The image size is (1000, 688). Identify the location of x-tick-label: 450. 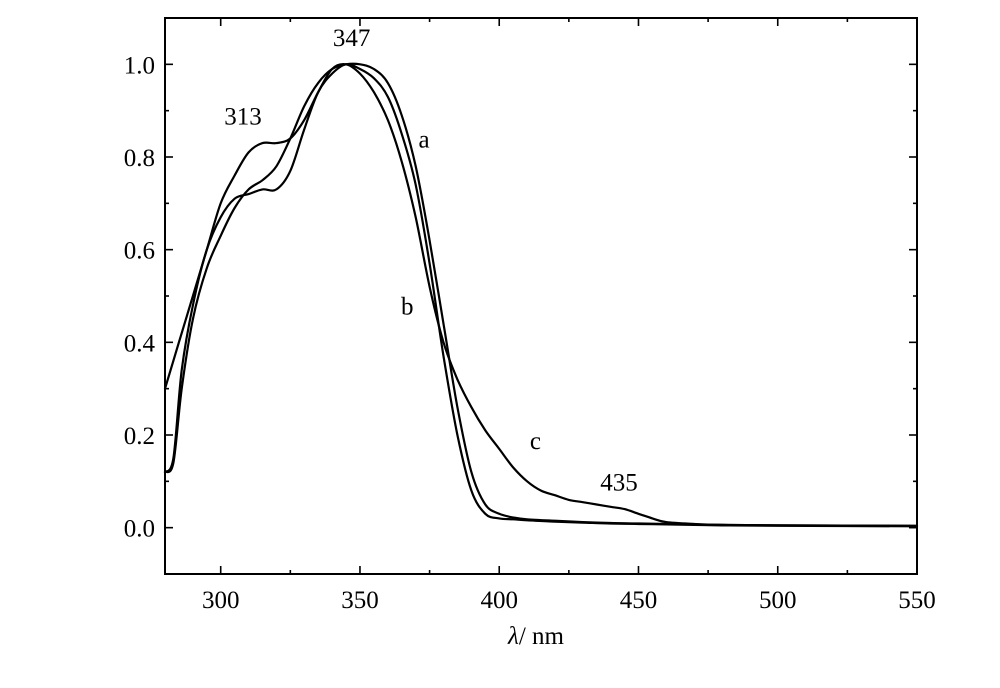
(639, 600).